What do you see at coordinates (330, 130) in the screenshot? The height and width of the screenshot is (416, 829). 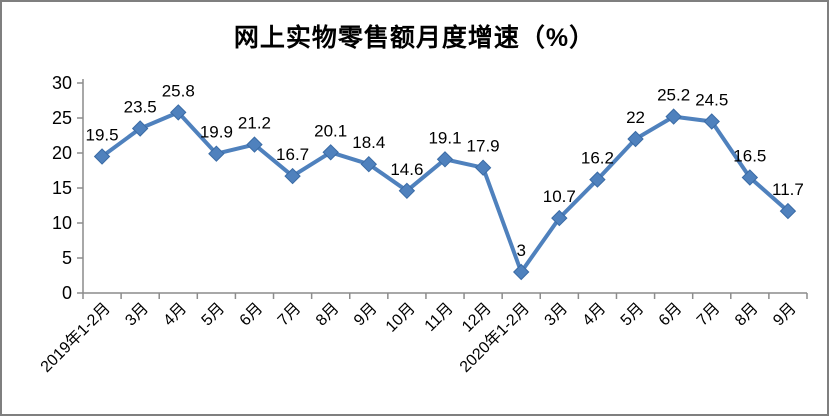 I see `data-point-label: 20.1` at bounding box center [330, 130].